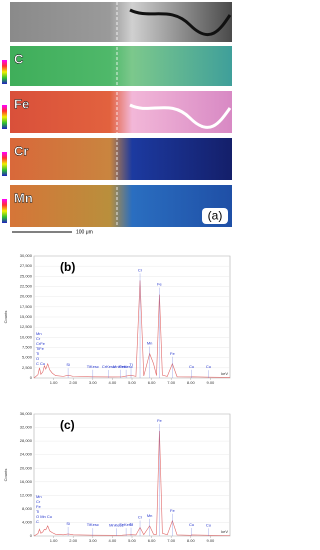 Image resolution: width=320 pixels, height=550 pixels. Describe the element at coordinates (27, 367) in the screenshot. I see `y-tick-label: 2,500` at that location.